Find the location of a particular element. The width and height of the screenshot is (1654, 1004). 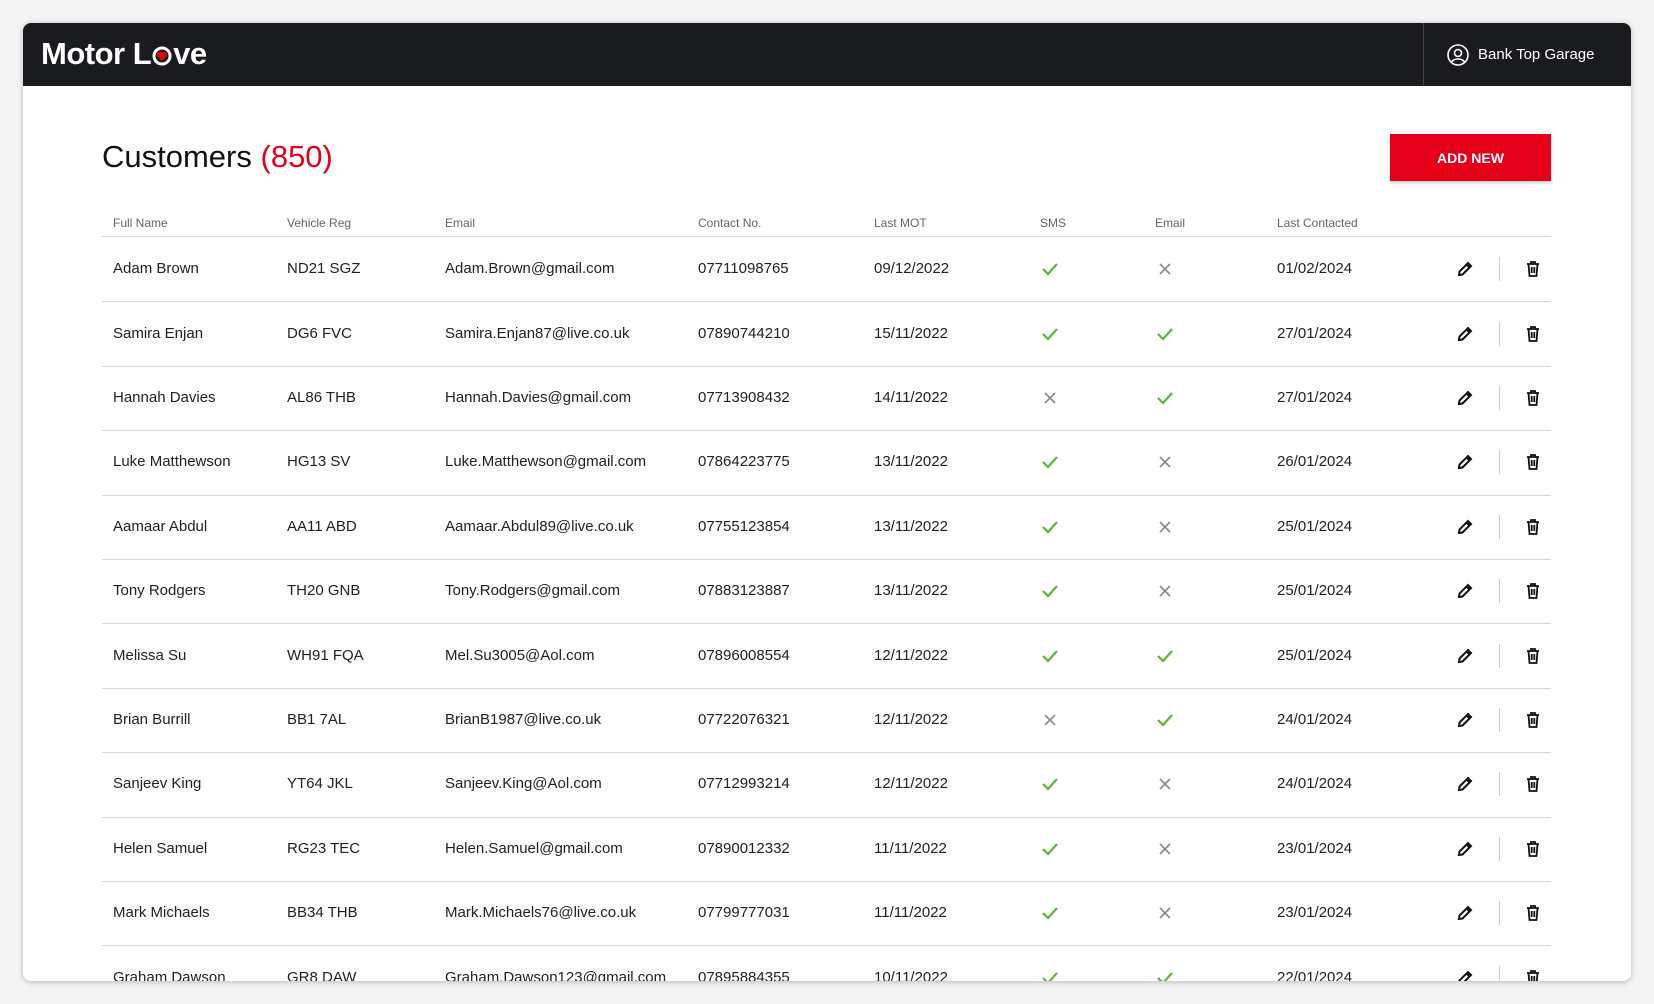

cell-name: Graham Dawson is located at coordinates (169, 974).